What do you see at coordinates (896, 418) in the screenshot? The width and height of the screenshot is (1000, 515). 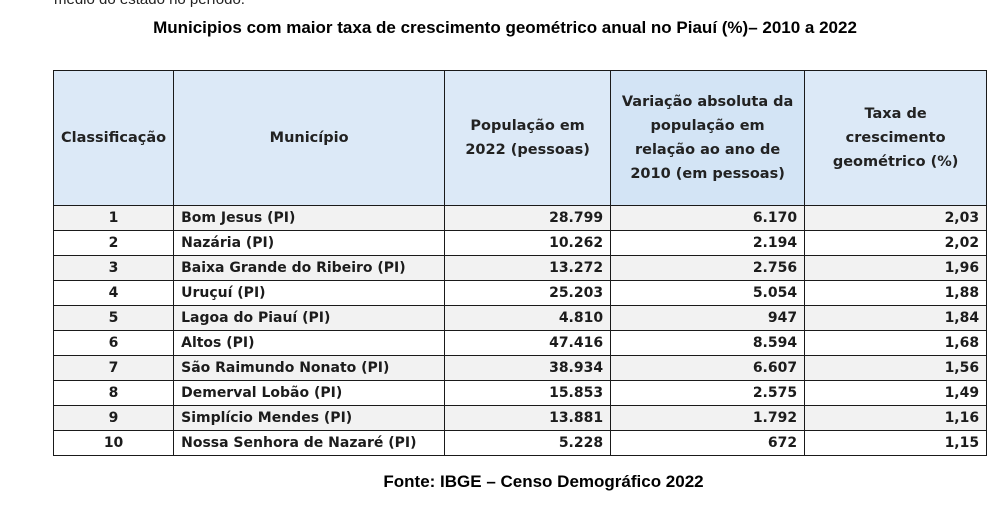 I see `rate-cell: 1,16` at bounding box center [896, 418].